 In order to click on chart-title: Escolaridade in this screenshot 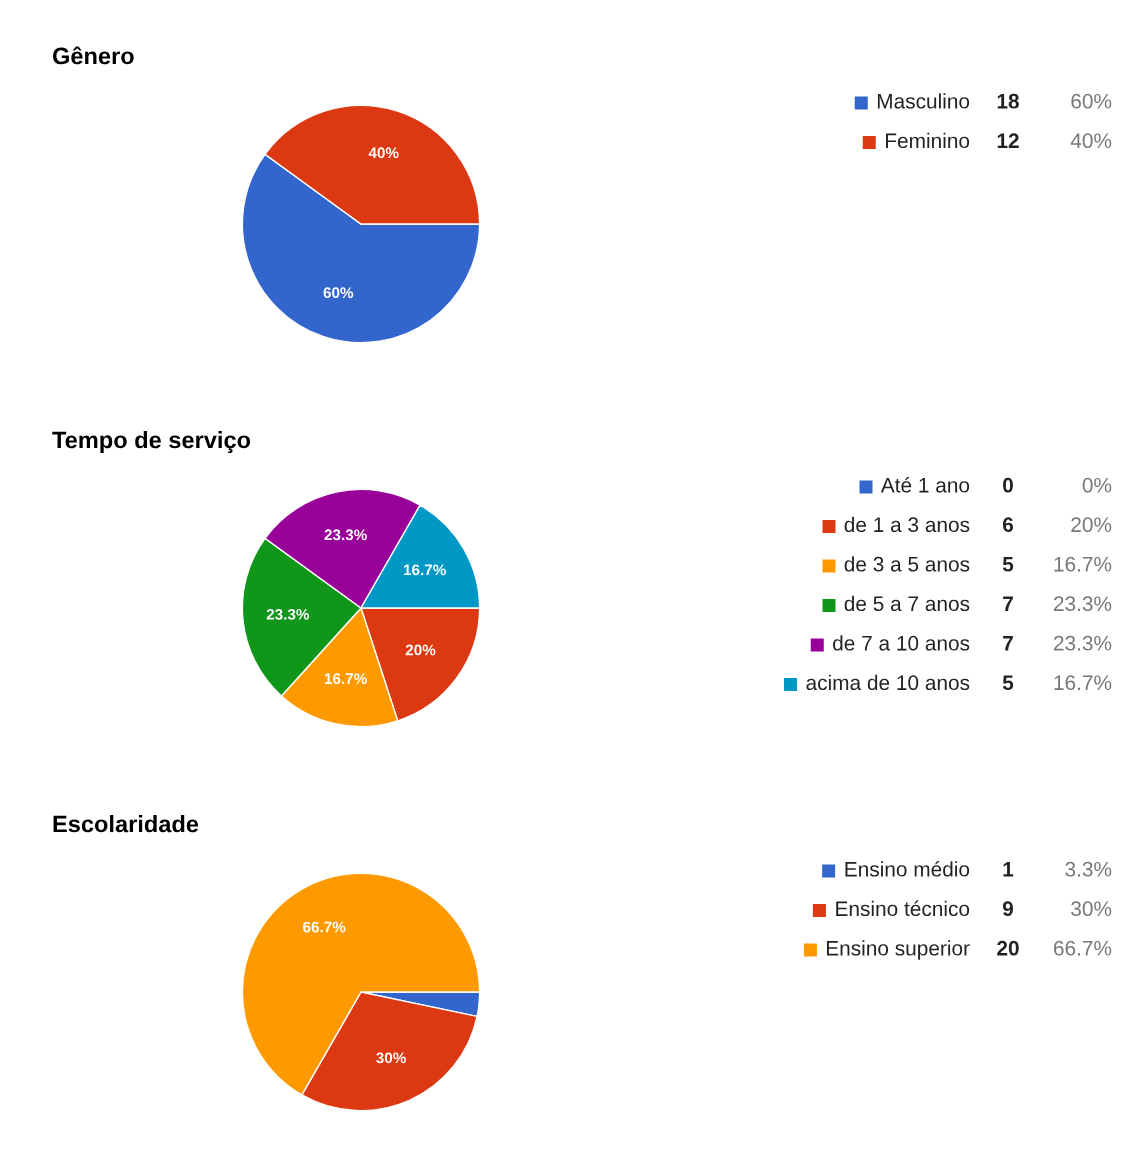, I will do `click(126, 823)`.